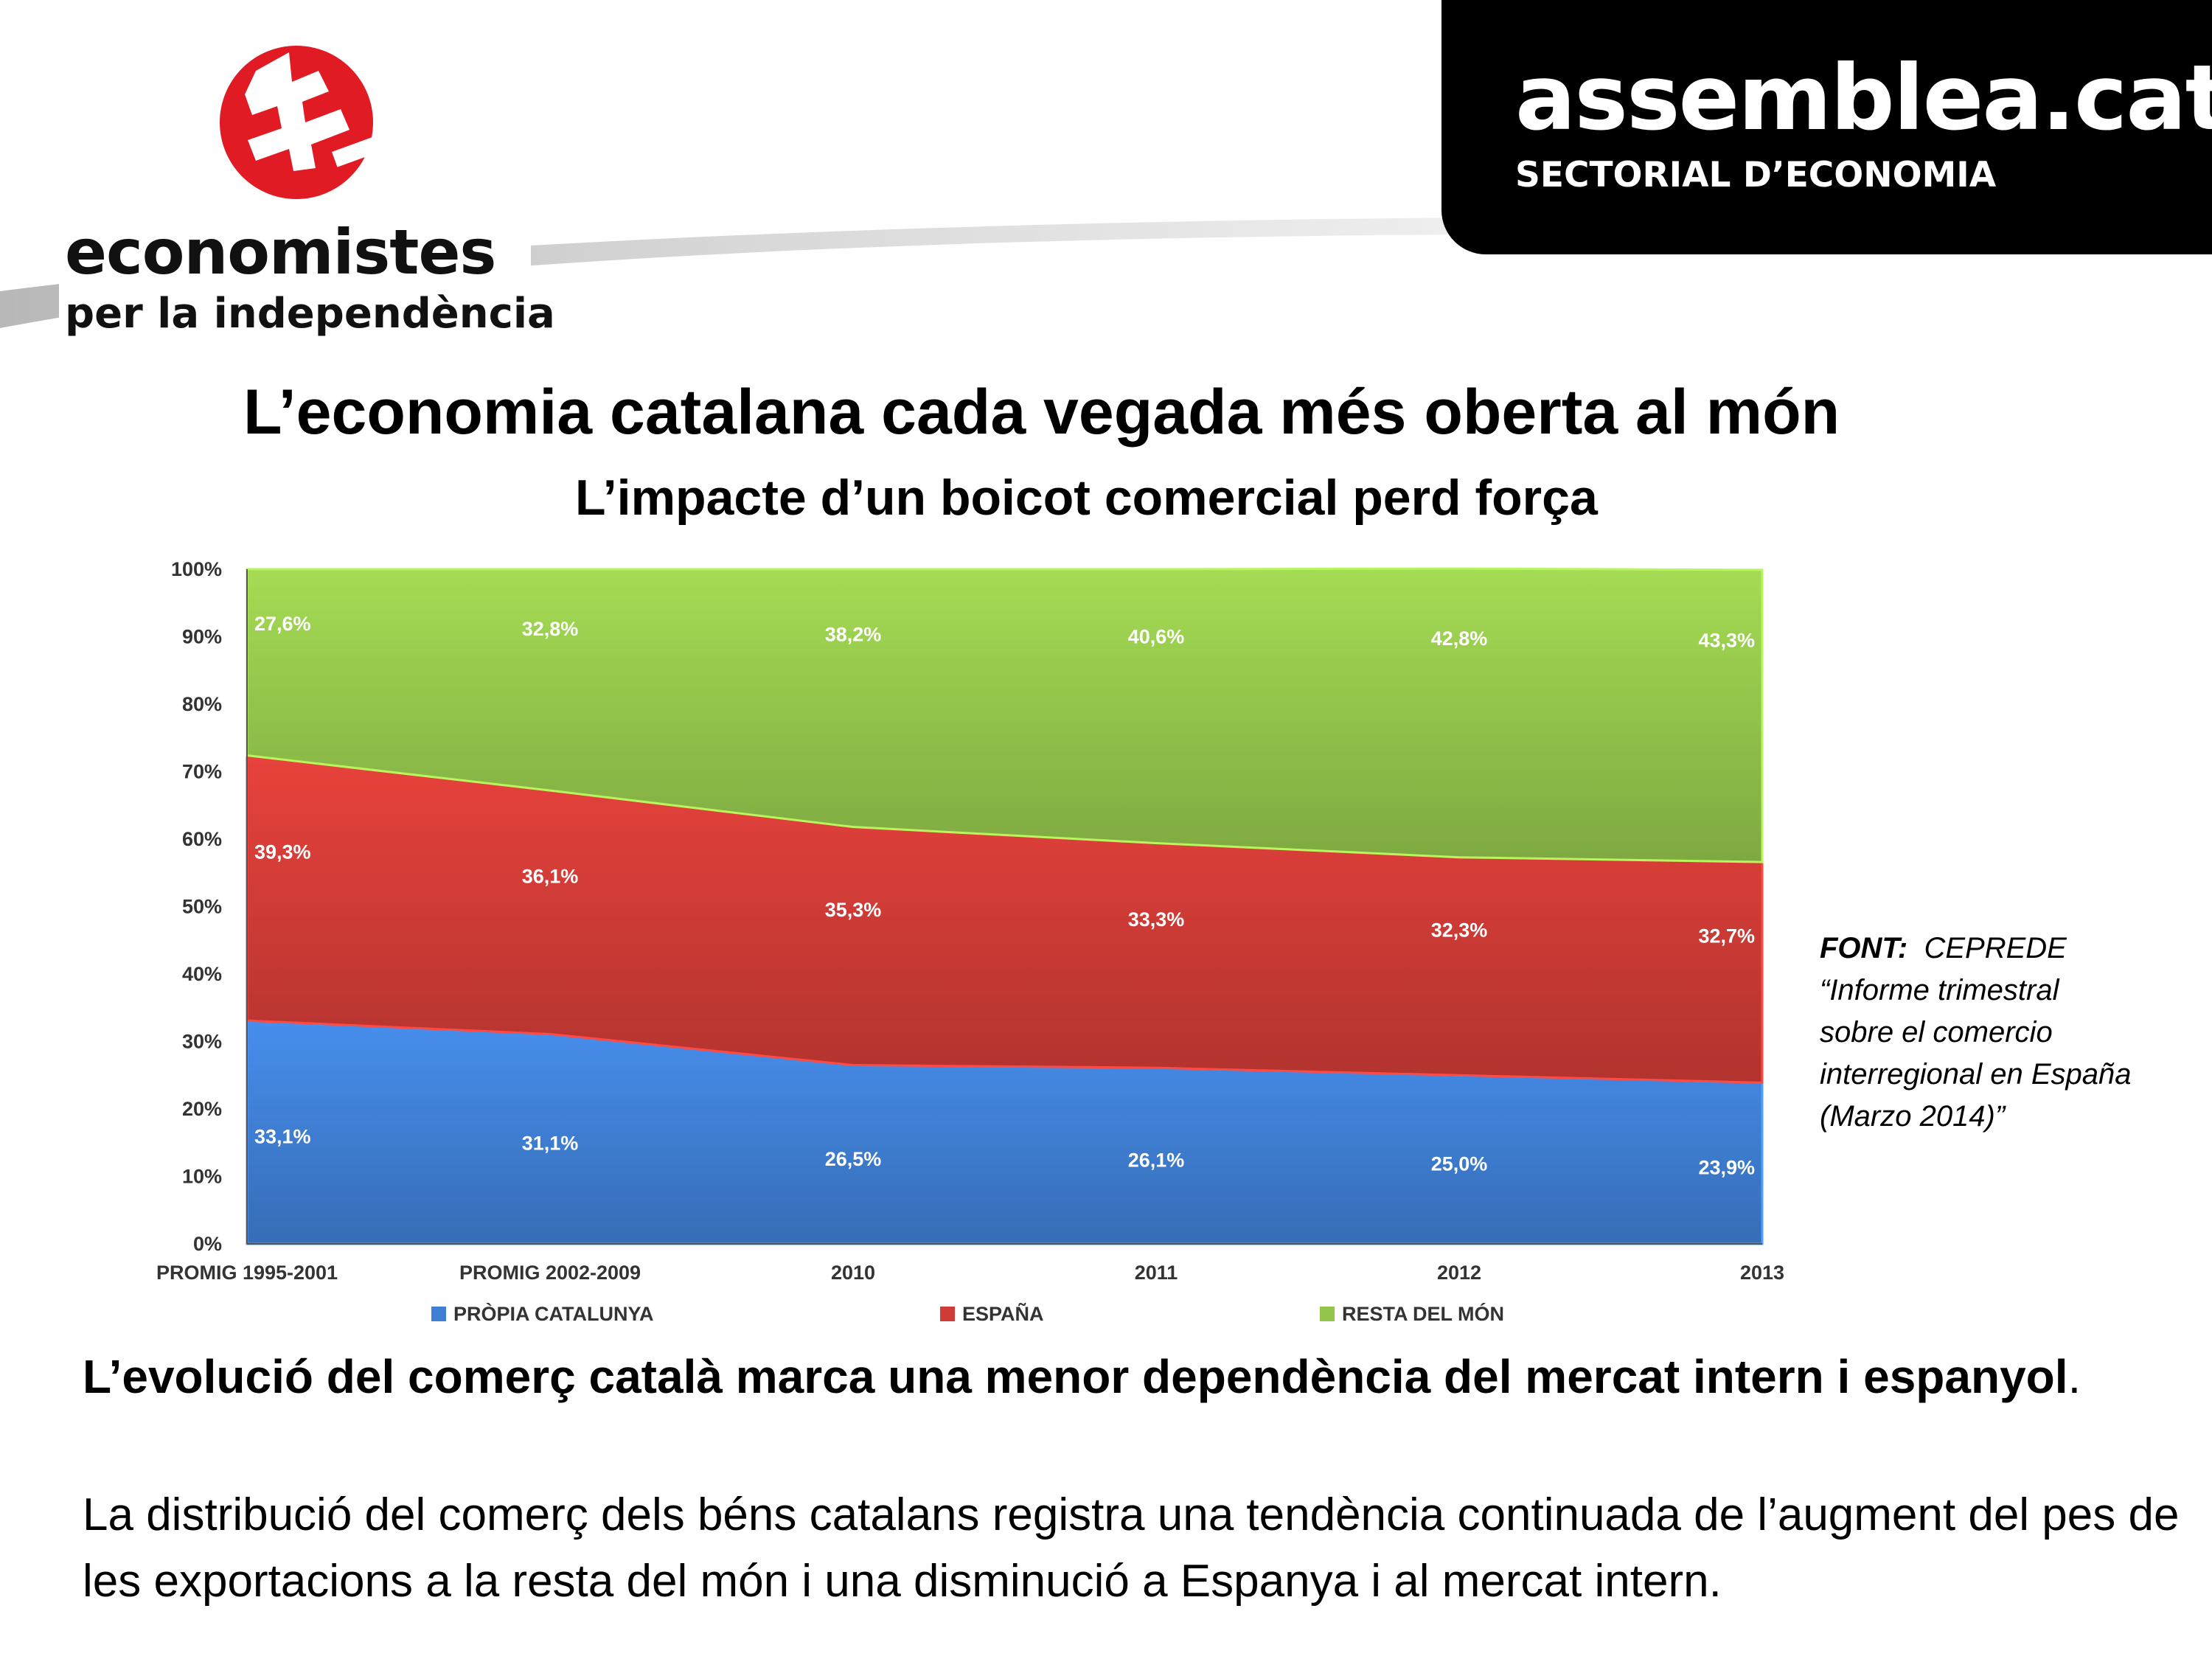  What do you see at coordinates (550, 1144) in the screenshot?
I see `data-label: 31,1%` at bounding box center [550, 1144].